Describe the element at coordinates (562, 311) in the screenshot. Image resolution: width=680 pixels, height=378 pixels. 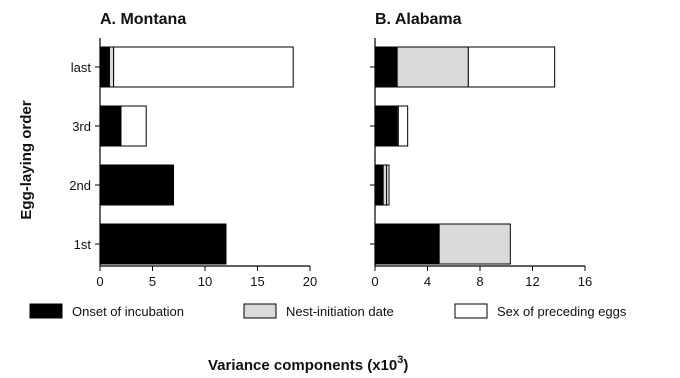
I see `legend-label-sex: Sex of preceding eggs` at that location.